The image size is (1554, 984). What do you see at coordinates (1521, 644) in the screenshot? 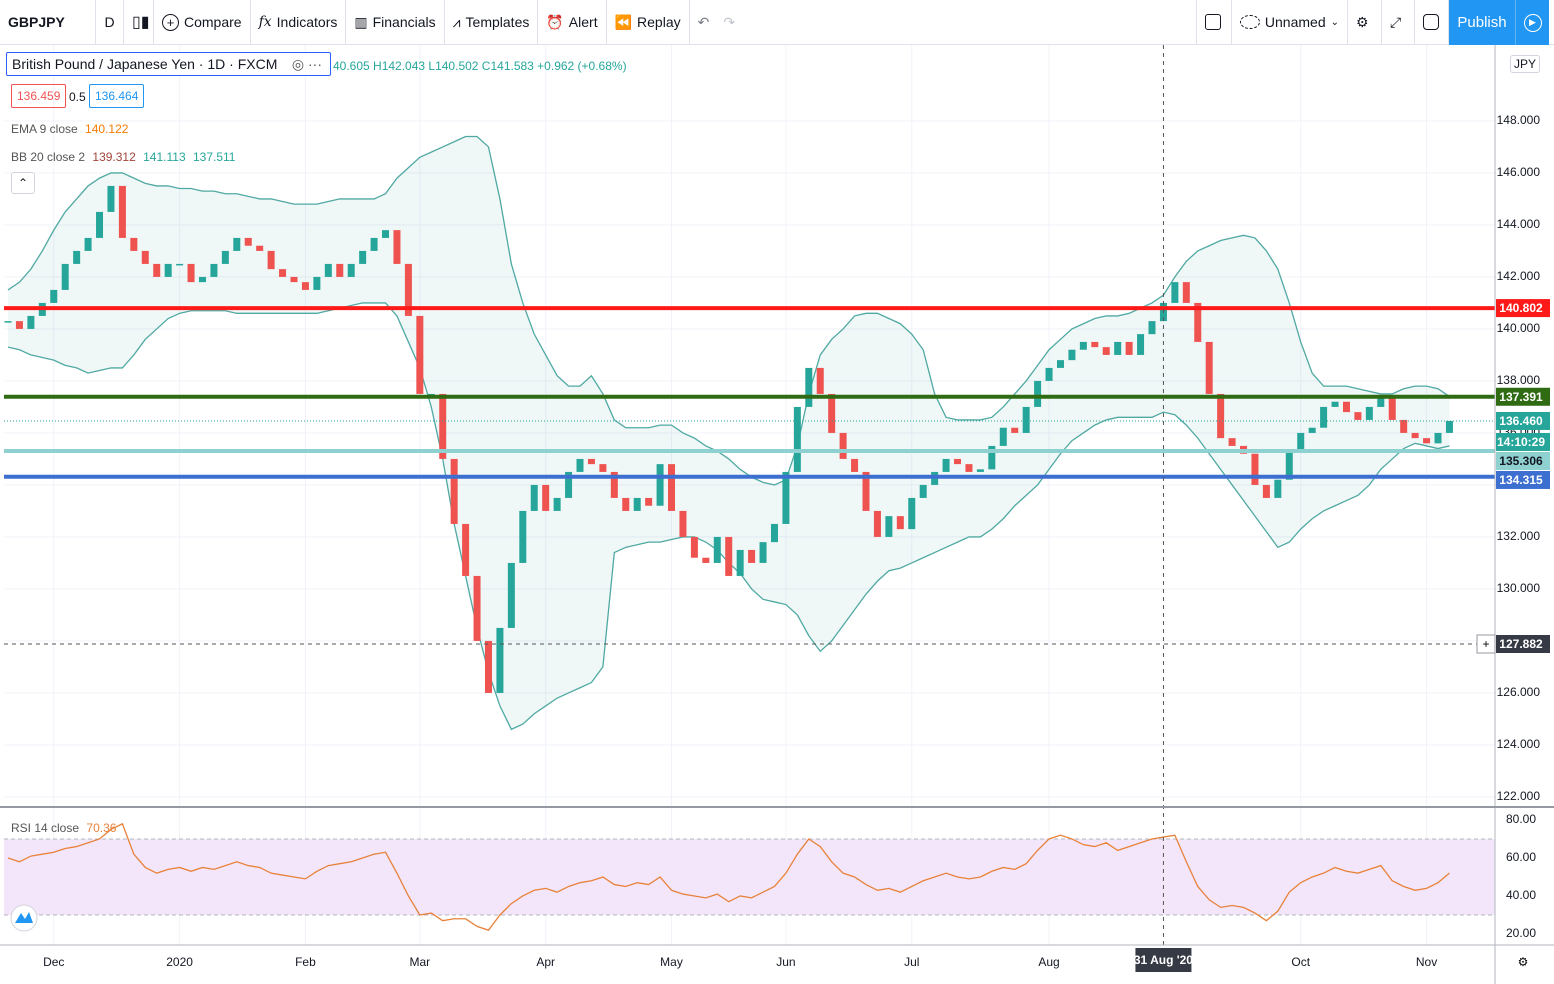
I see `crosshair-y-tag: 127.882` at bounding box center [1521, 644].